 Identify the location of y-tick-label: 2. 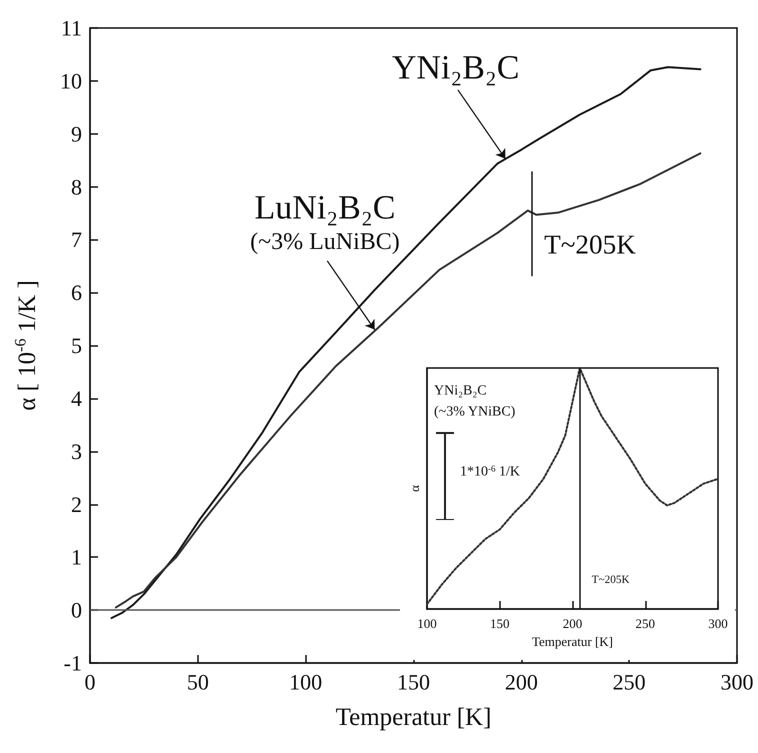
(76, 504).